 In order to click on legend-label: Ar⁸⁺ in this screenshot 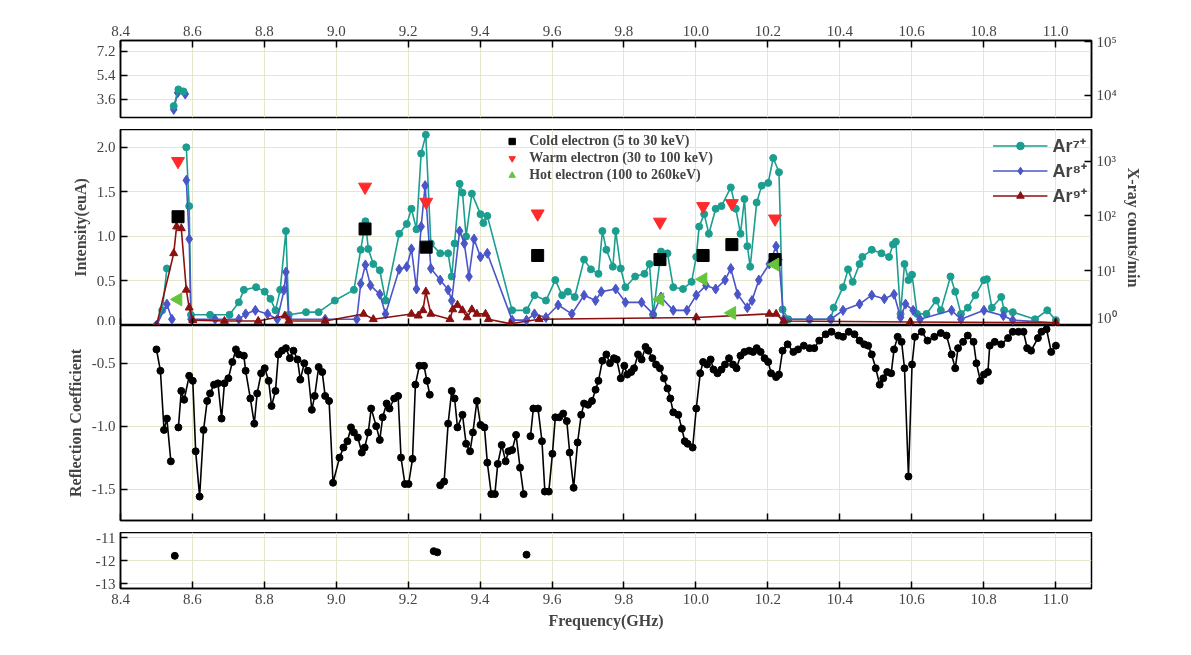, I will do `click(1069, 171)`.